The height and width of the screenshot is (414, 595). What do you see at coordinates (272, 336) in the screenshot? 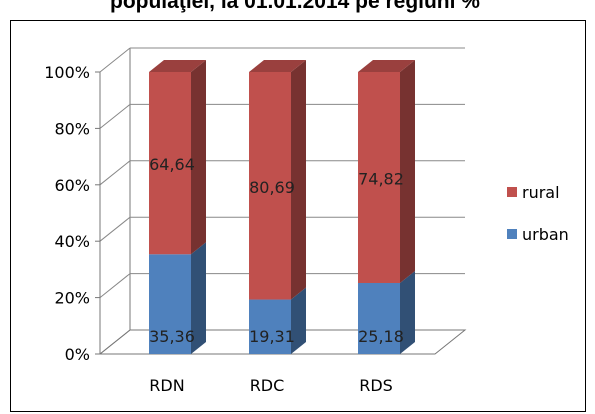
I see `data-label-urban: 19,31` at bounding box center [272, 336].